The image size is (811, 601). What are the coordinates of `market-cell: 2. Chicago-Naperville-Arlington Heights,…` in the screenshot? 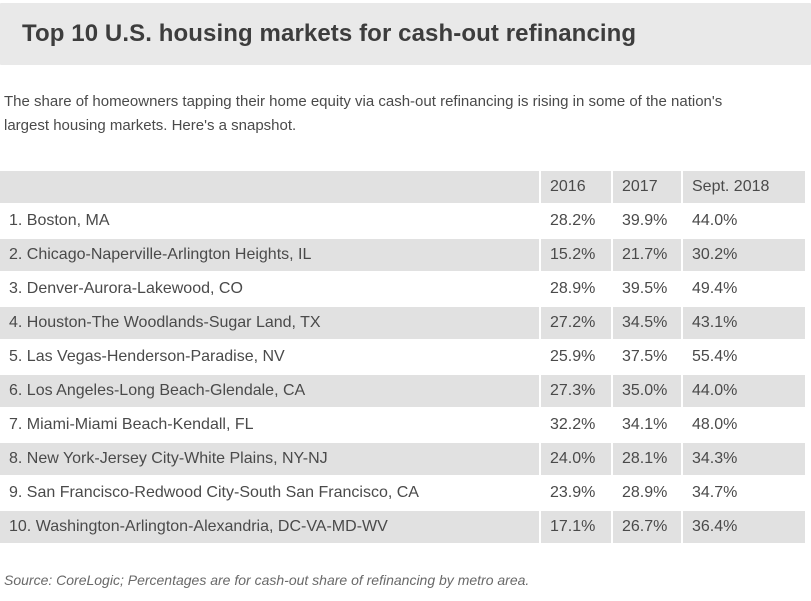 It's located at (270, 255).